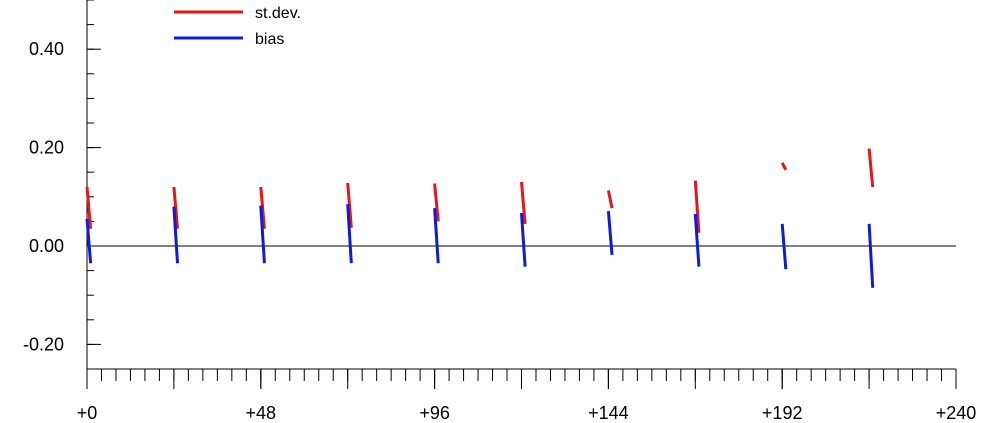 Image resolution: width=982 pixels, height=423 pixels. What do you see at coordinates (434, 413) in the screenshot?
I see `x-tick-label: +96` at bounding box center [434, 413].